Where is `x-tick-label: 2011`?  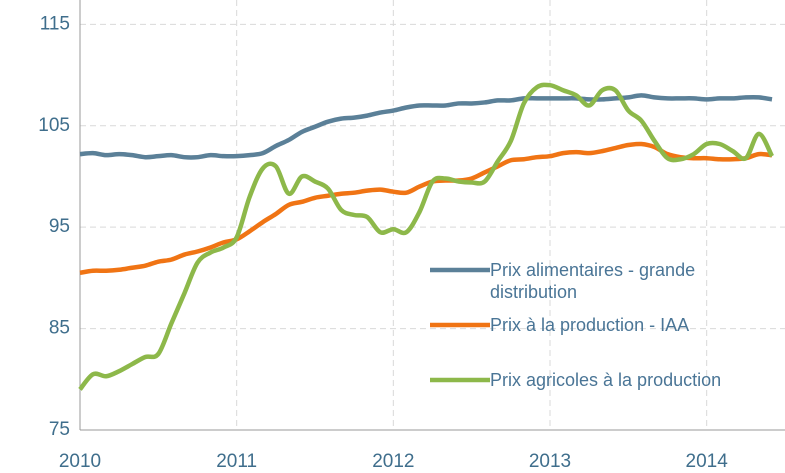
x-tick-label: 2011 is located at coordinates (236, 461).